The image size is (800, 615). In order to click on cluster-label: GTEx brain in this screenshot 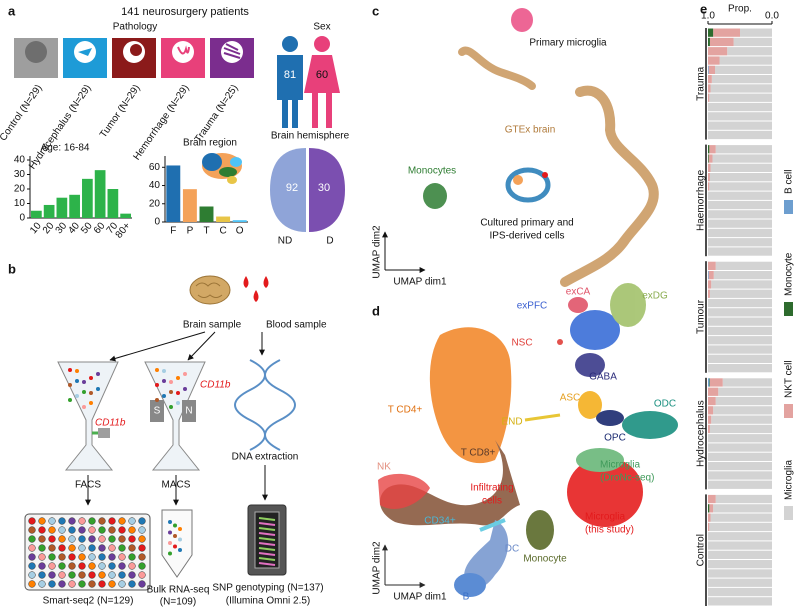, I will do `click(530, 130)`.